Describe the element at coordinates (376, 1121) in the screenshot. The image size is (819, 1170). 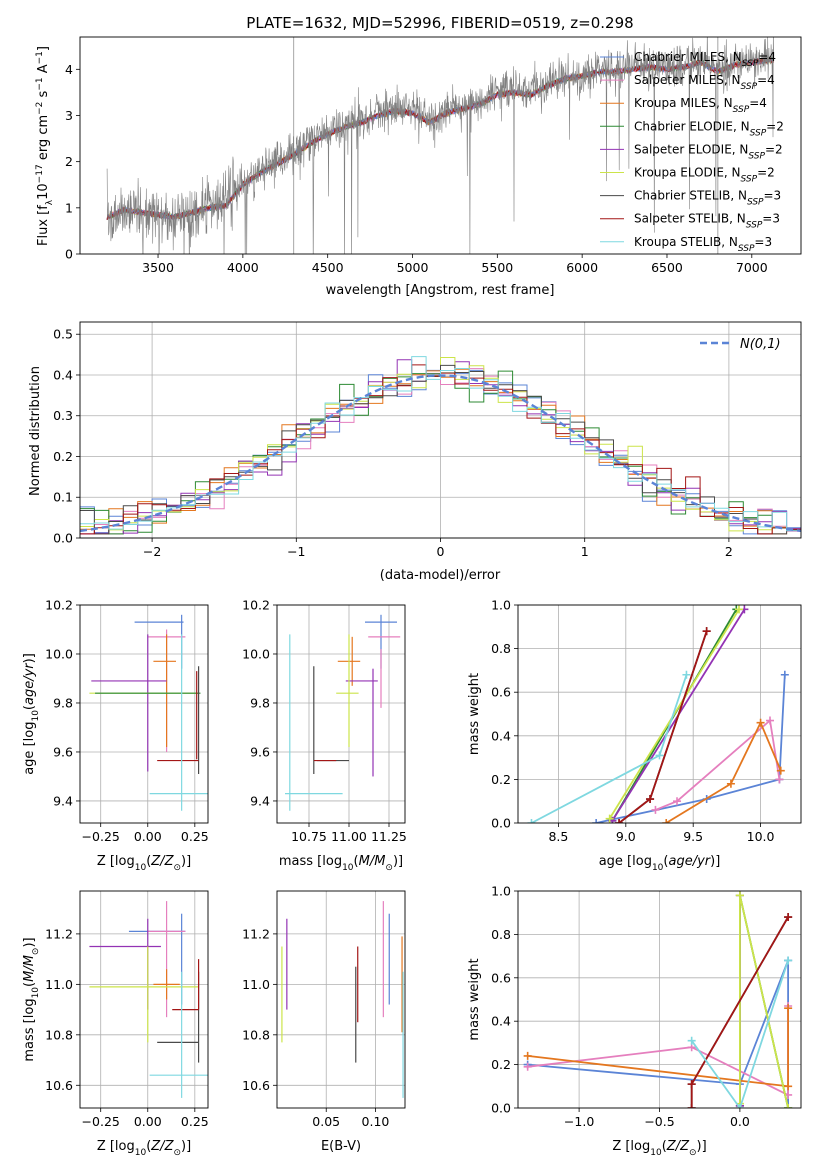
I see `x-tick-label: 0.10` at that location.